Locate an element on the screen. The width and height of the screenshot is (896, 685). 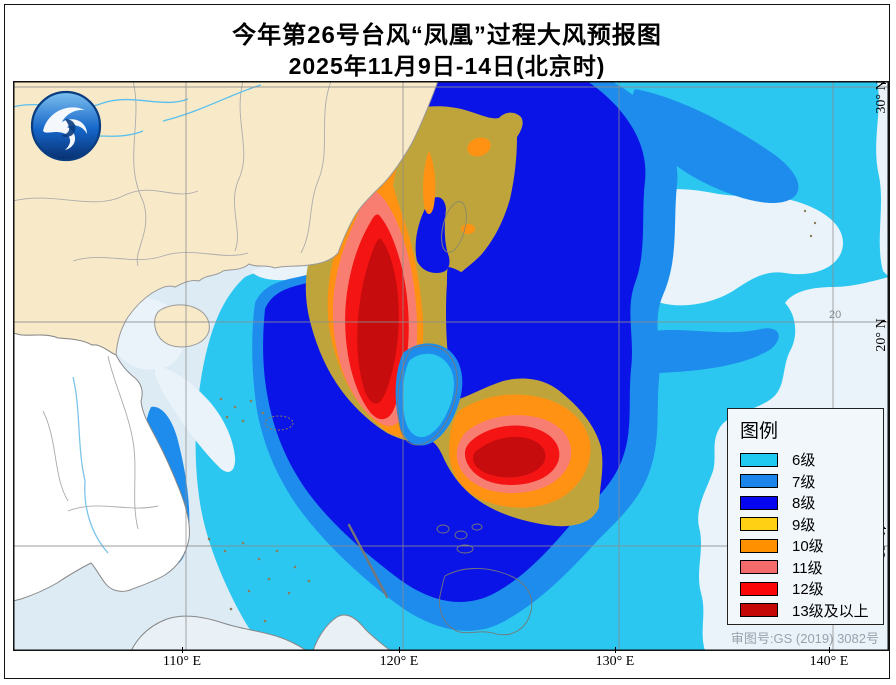
province-borders is located at coordinates (172, 174).